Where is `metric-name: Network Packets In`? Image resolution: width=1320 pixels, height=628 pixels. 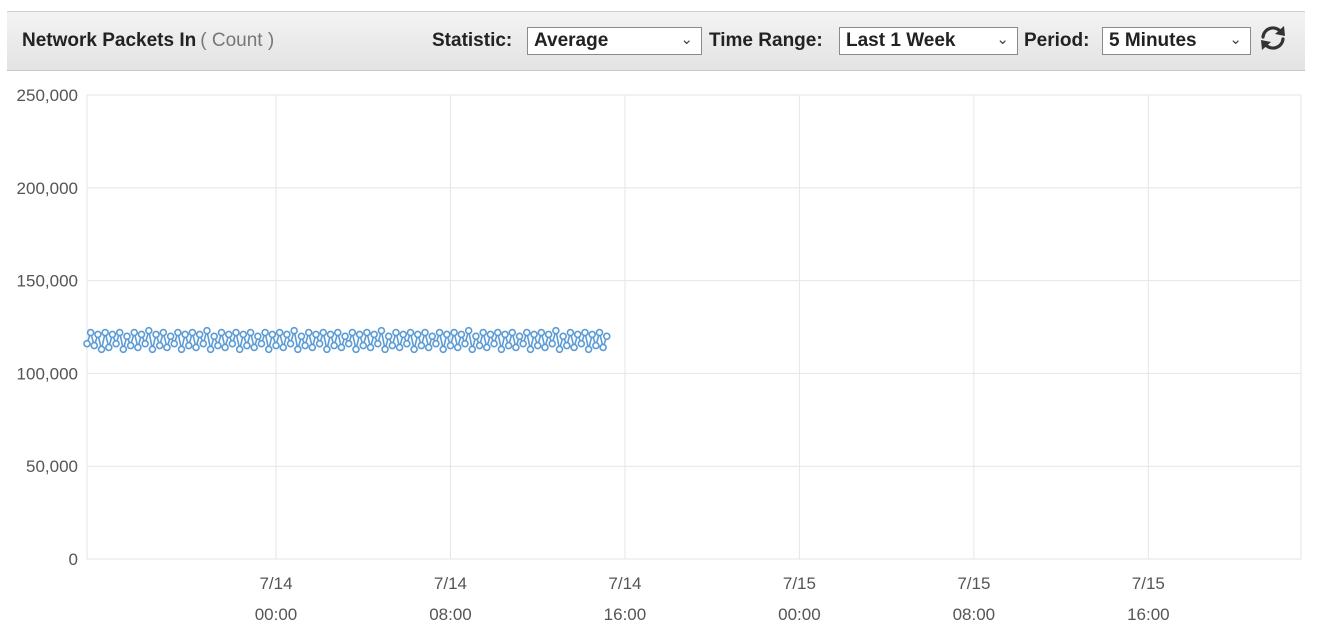
metric-name: Network Packets In is located at coordinates (109, 40).